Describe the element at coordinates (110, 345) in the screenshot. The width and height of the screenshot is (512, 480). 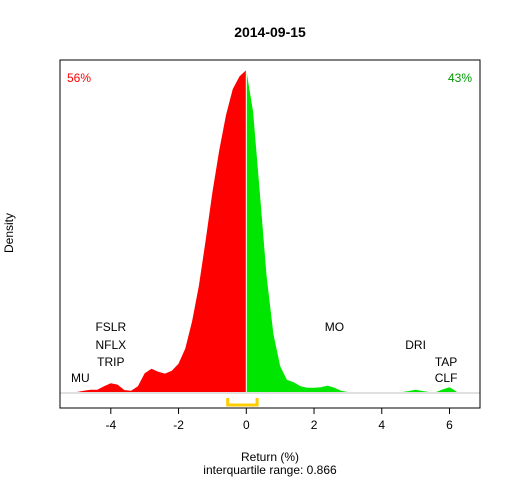
I see `ticker-label-nflx: NFLX` at that location.